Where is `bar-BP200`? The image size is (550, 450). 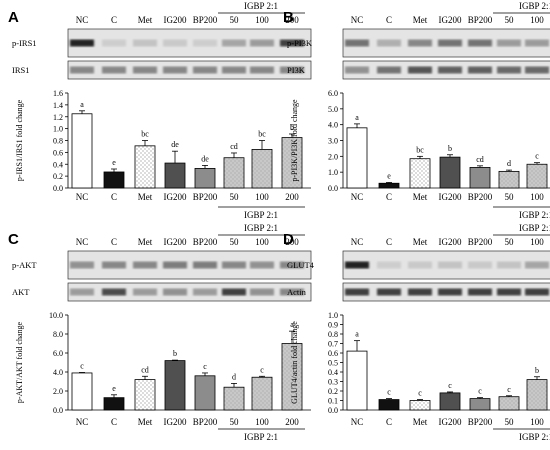 bar-BP200 is located at coordinates (205, 178).